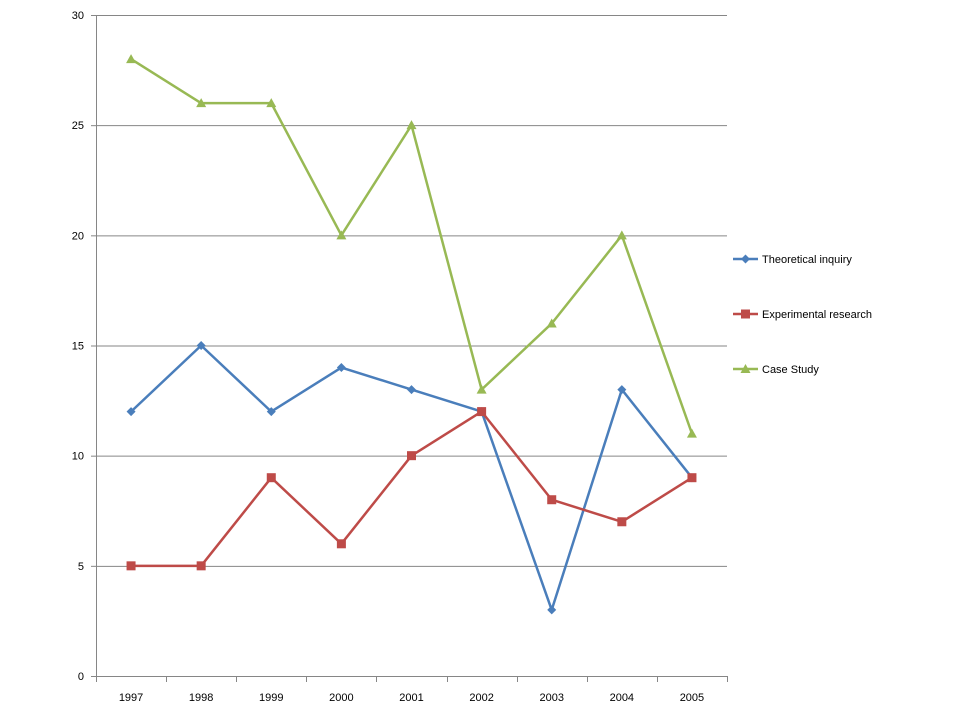 The width and height of the screenshot is (960, 720). What do you see at coordinates (817, 315) in the screenshot?
I see `legend-label-experimental-research: Experimental research` at bounding box center [817, 315].